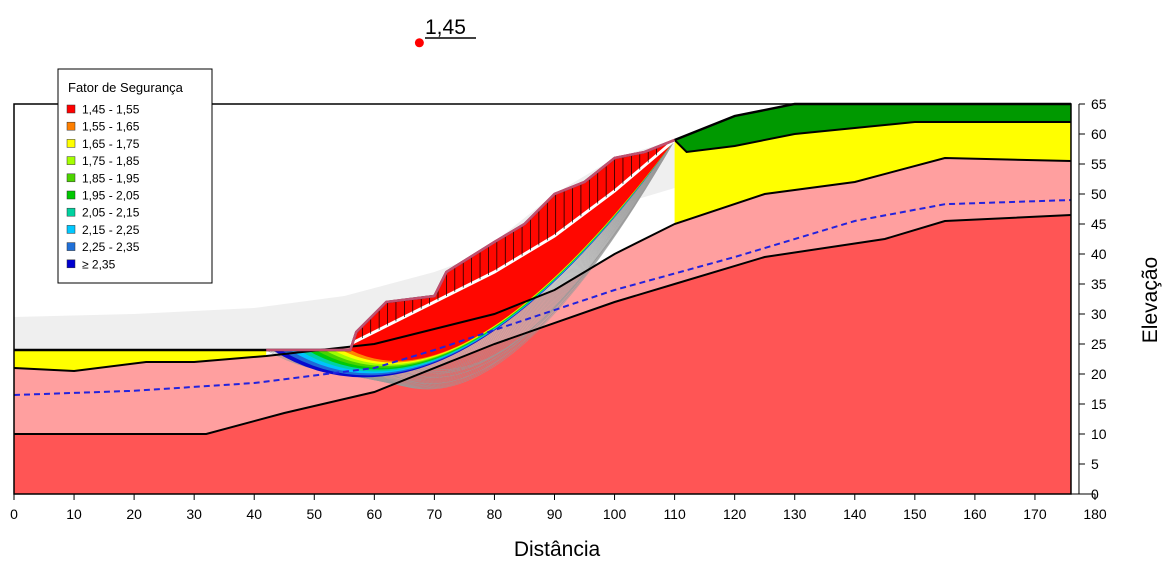 The image size is (1174, 572). I want to click on x-tick-label: 50, so click(314, 514).